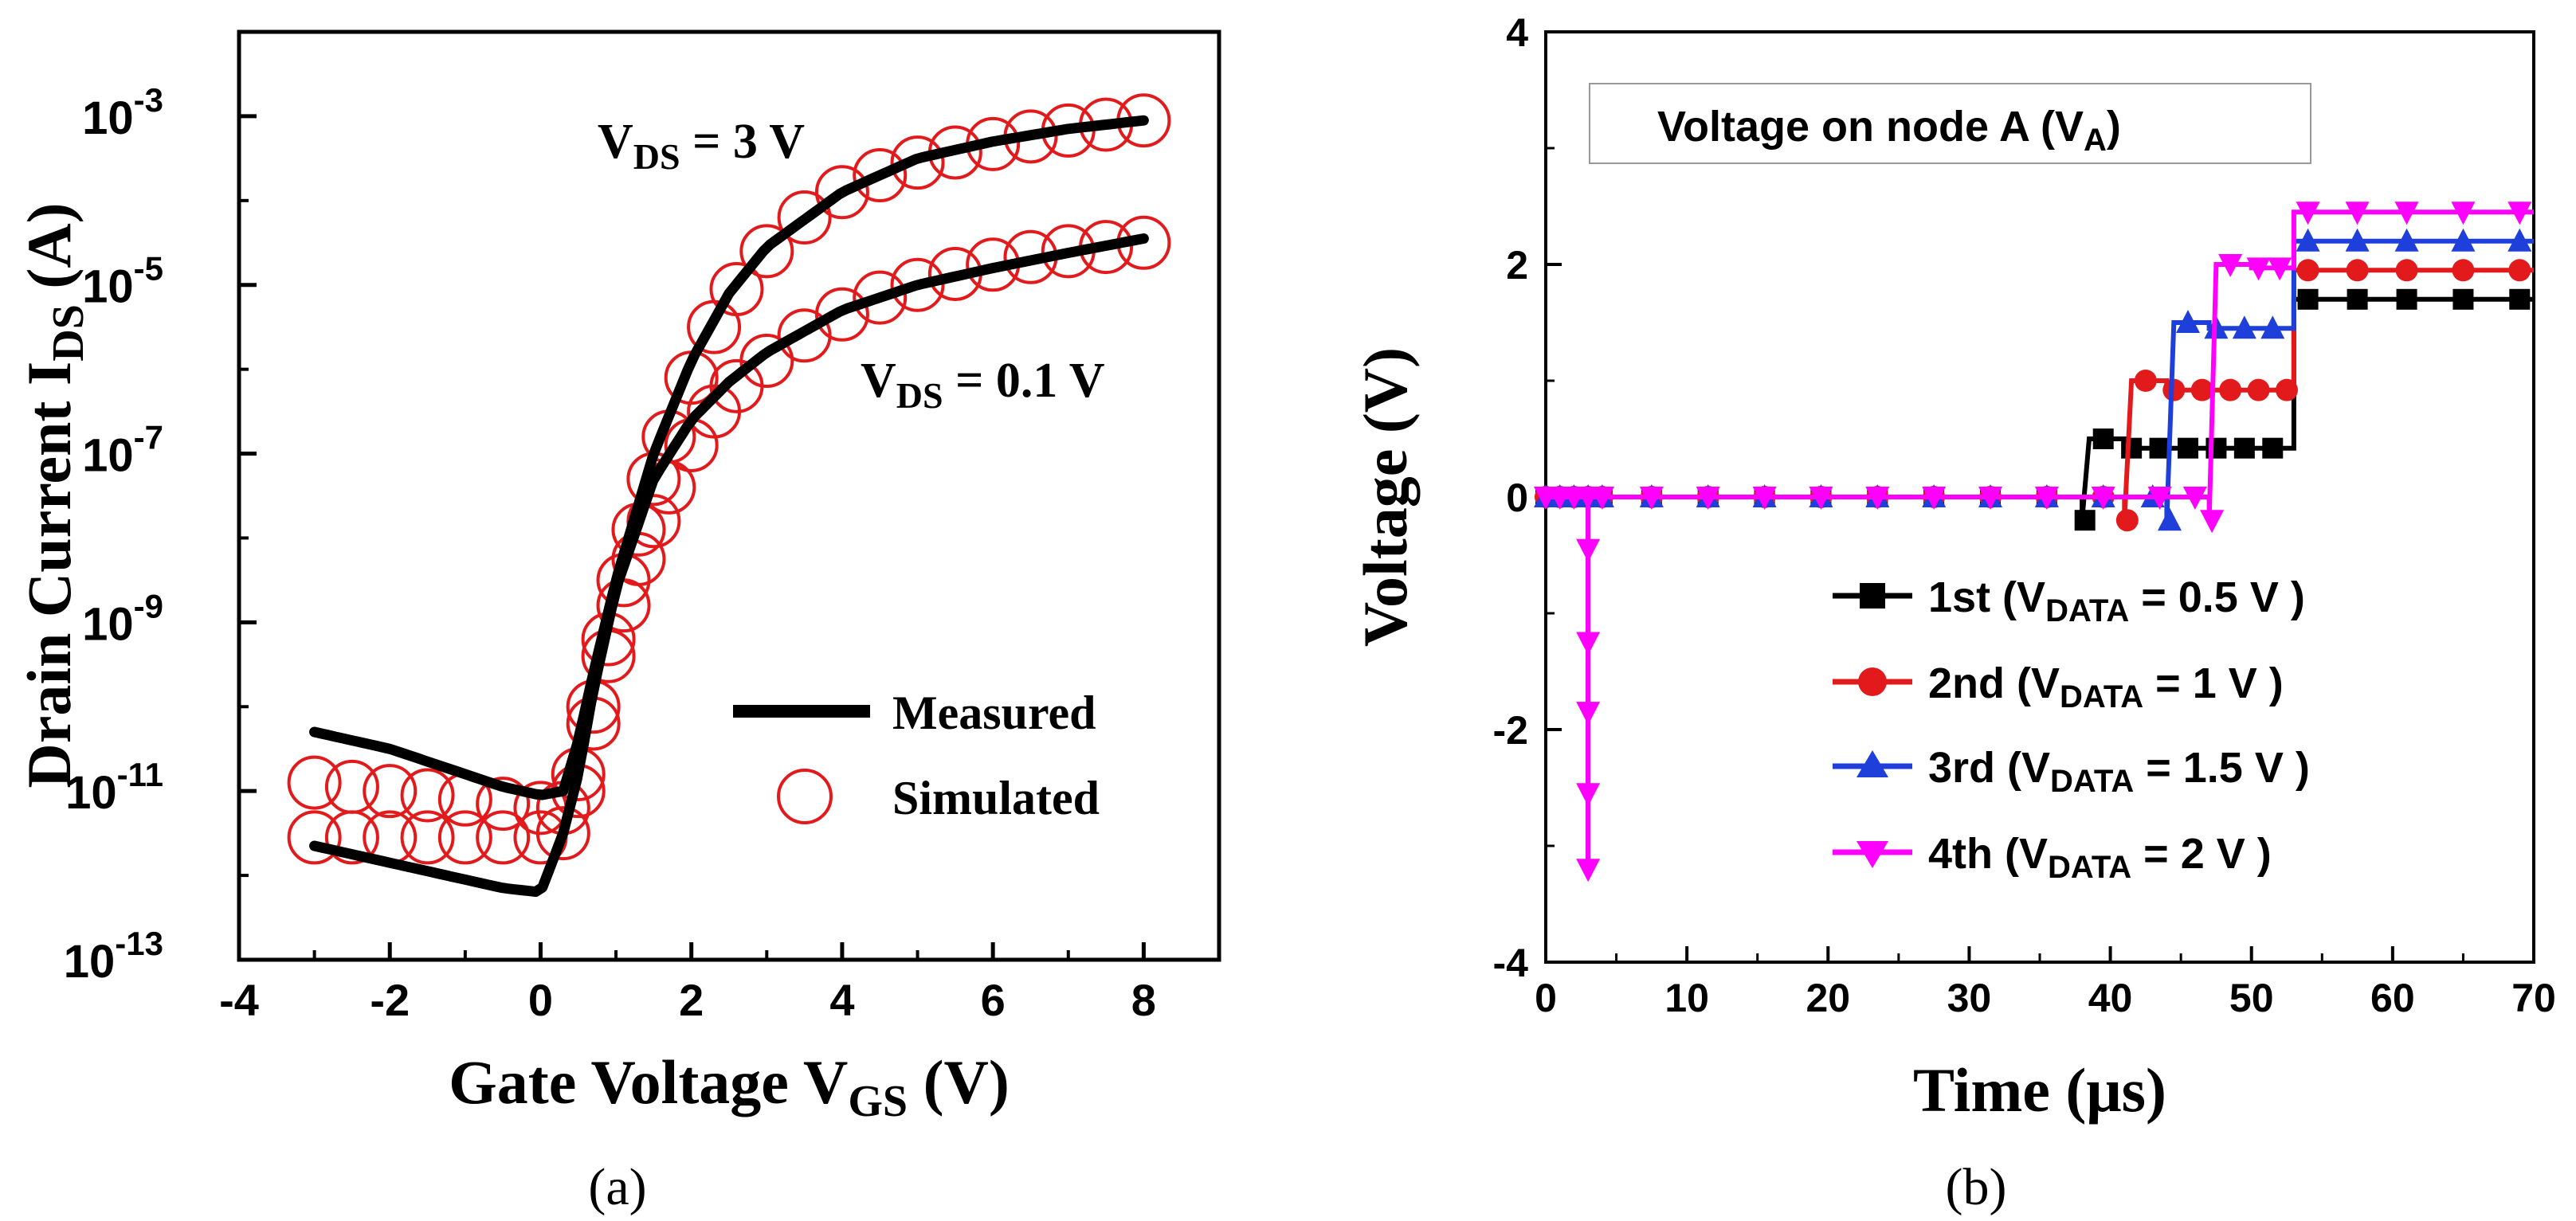 This screenshot has height=1221, width=2576. Describe the element at coordinates (851, 265) in the screenshot. I see `panel-a-annotations: VDS = 3 V VDS = 0.1 V` at that location.